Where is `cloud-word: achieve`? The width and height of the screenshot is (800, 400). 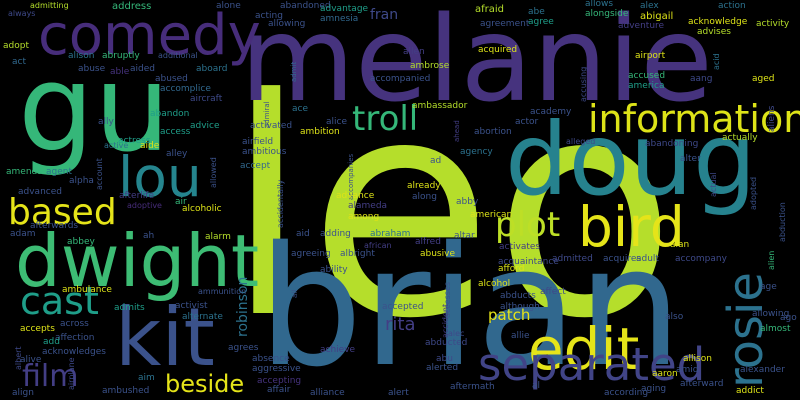
cloud-word: achieve is located at coordinates (338, 350).